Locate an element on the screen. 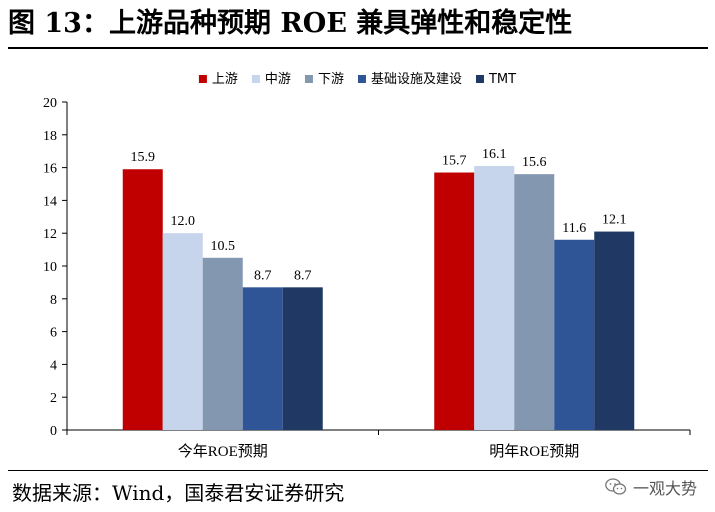 Image resolution: width=715 pixels, height=512 pixels. legend-label: 中游 is located at coordinates (278, 79).